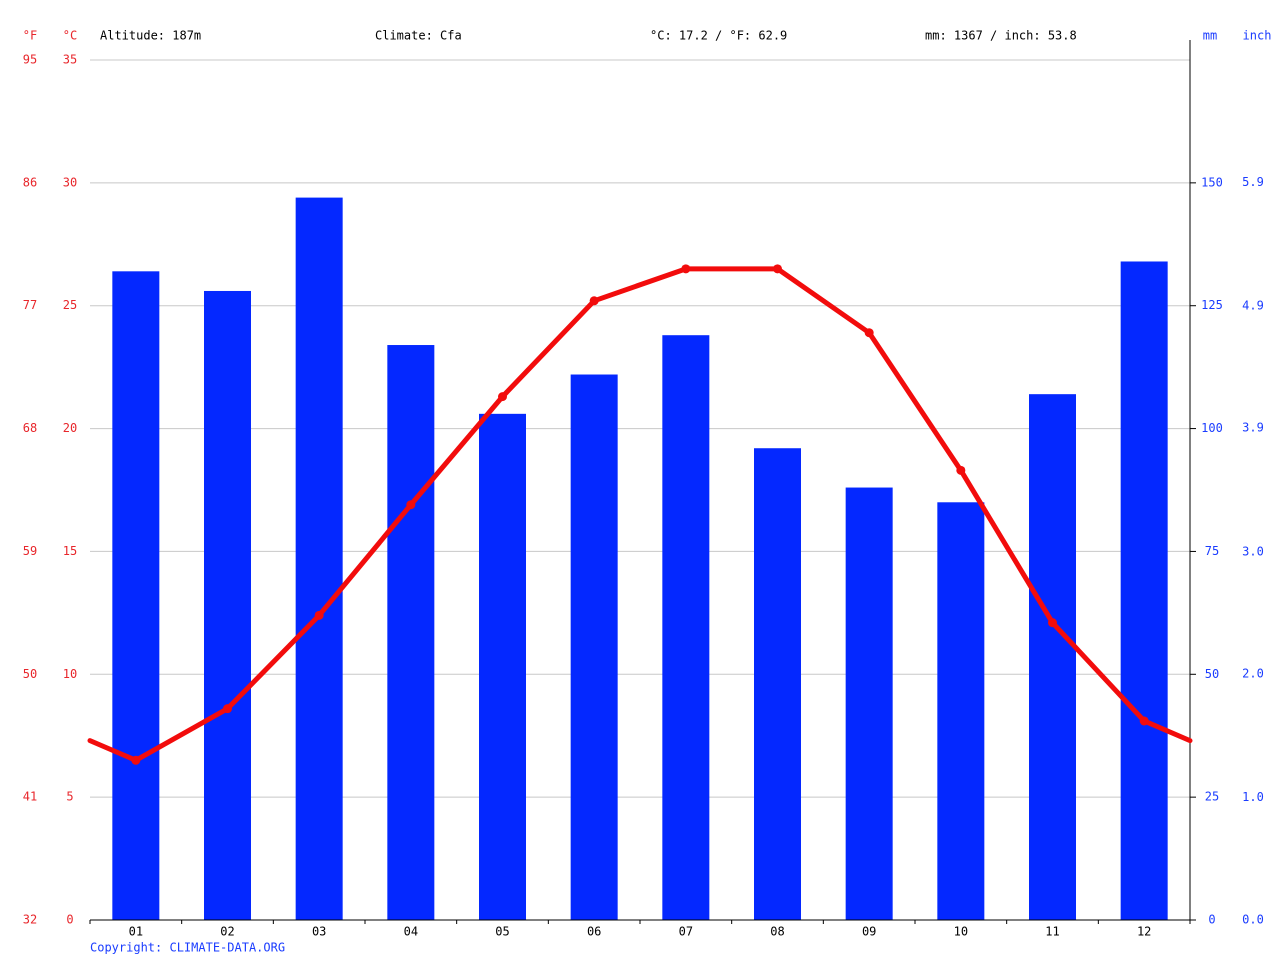 This screenshot has width=1280, height=960. Describe the element at coordinates (686, 932) in the screenshot. I see `x-tick-label: 07` at that location.